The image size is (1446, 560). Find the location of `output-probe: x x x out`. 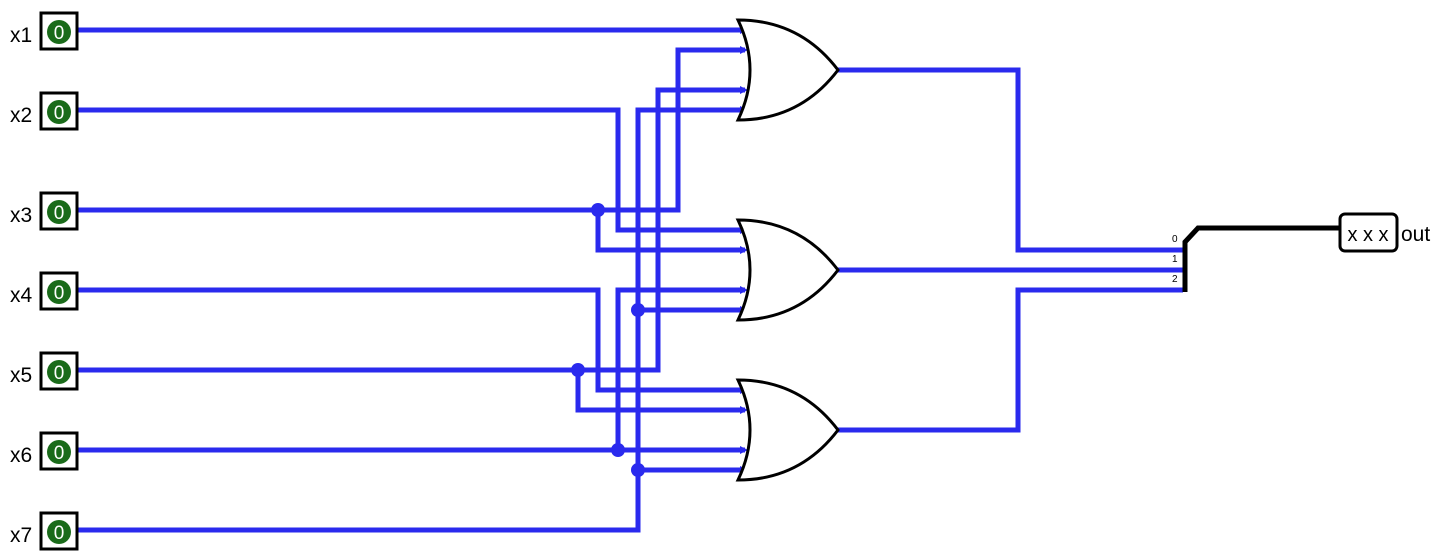

output-probe: x x x out is located at coordinates (1384, 232).